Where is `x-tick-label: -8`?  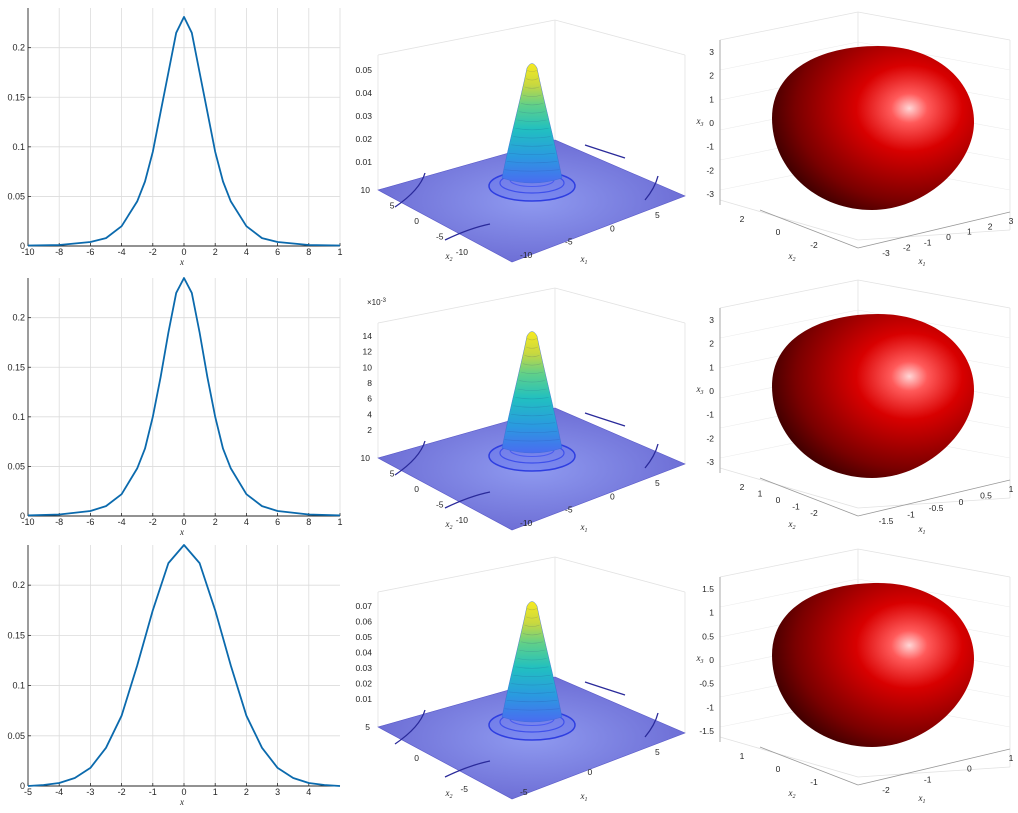 x-tick-label: -8 is located at coordinates (59, 522).